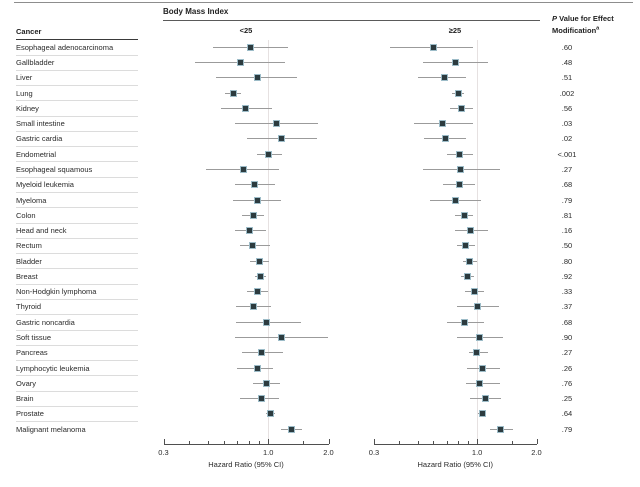 This screenshot has width=640, height=487. I want to click on row-p-value: .37, so click(567, 307).